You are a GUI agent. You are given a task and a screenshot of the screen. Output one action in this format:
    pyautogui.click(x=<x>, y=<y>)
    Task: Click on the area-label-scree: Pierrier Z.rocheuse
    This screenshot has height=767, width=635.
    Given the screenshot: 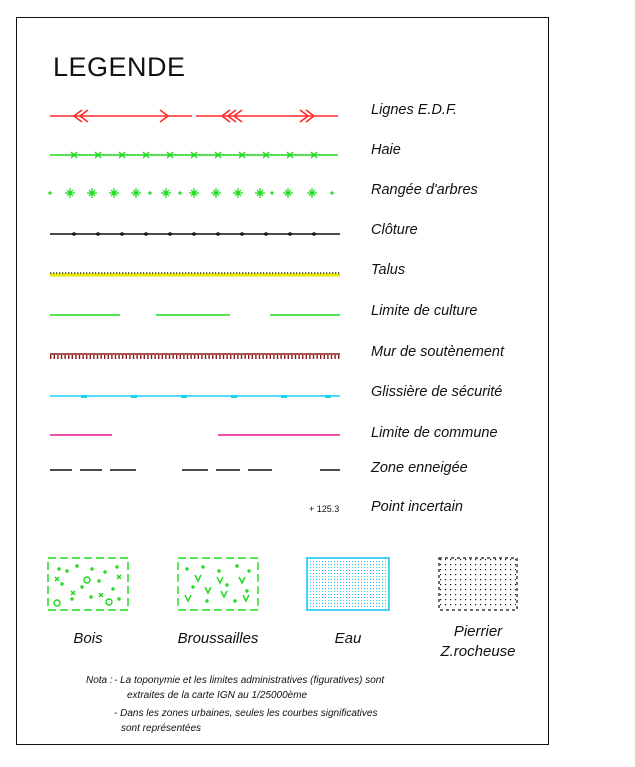 What is the action you would take?
    pyautogui.click(x=478, y=641)
    